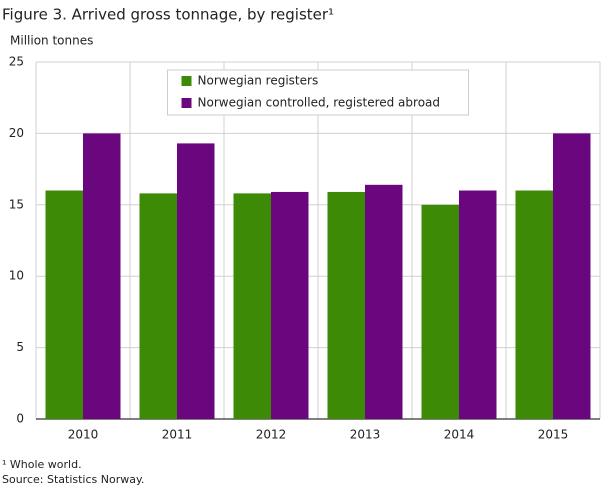 This screenshot has width=608, height=487. Describe the element at coordinates (20, 347) in the screenshot. I see `y-tick-label: 5` at that location.